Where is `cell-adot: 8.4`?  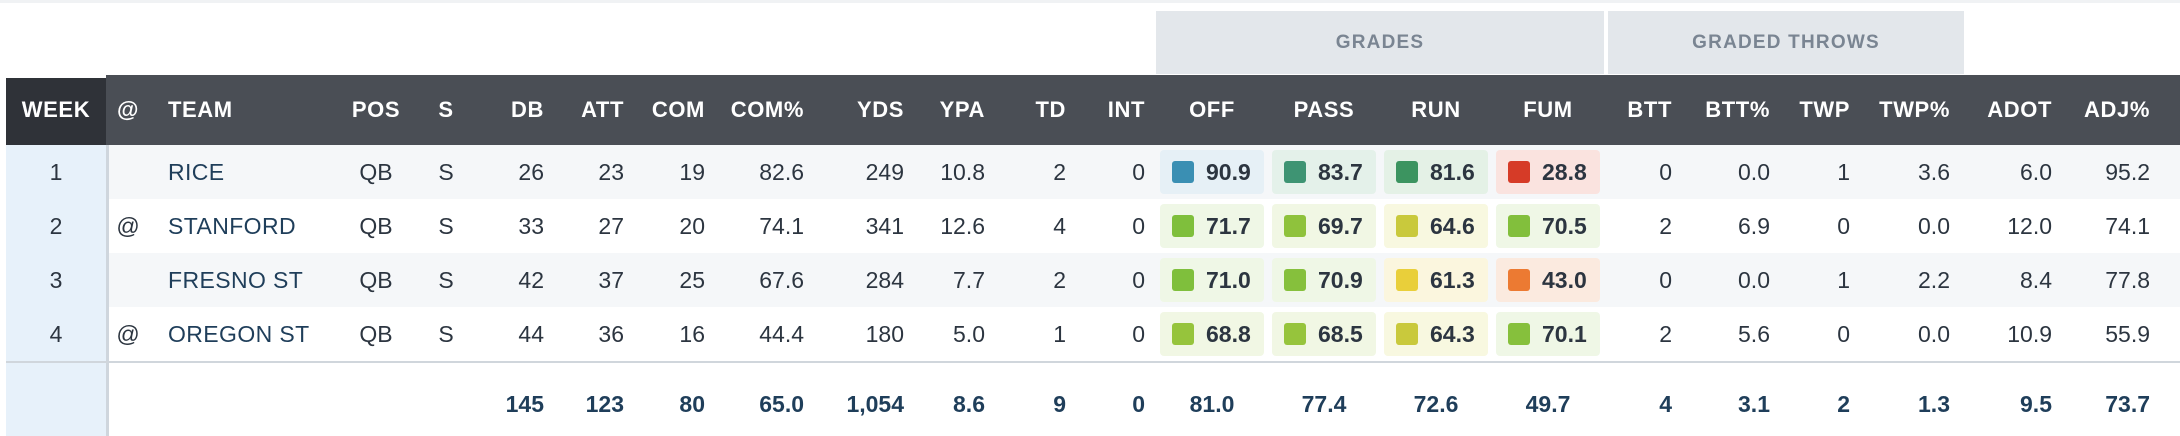
cell-adot: 8.4 is located at coordinates (2036, 279).